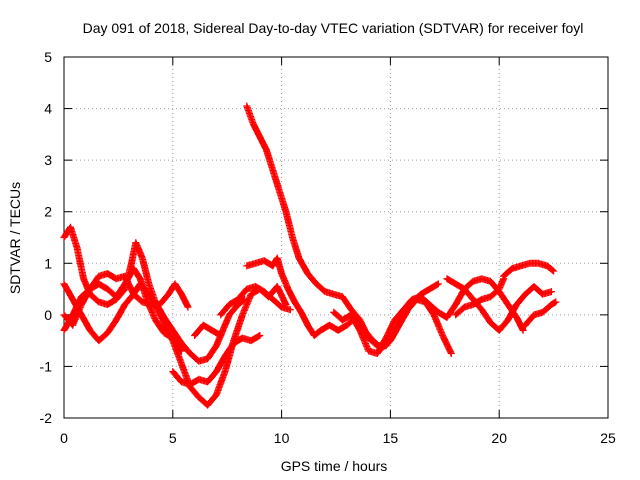 Image resolution: width=640 pixels, height=480 pixels. What do you see at coordinates (64, 438) in the screenshot?
I see `x-tick-label: 0` at bounding box center [64, 438].